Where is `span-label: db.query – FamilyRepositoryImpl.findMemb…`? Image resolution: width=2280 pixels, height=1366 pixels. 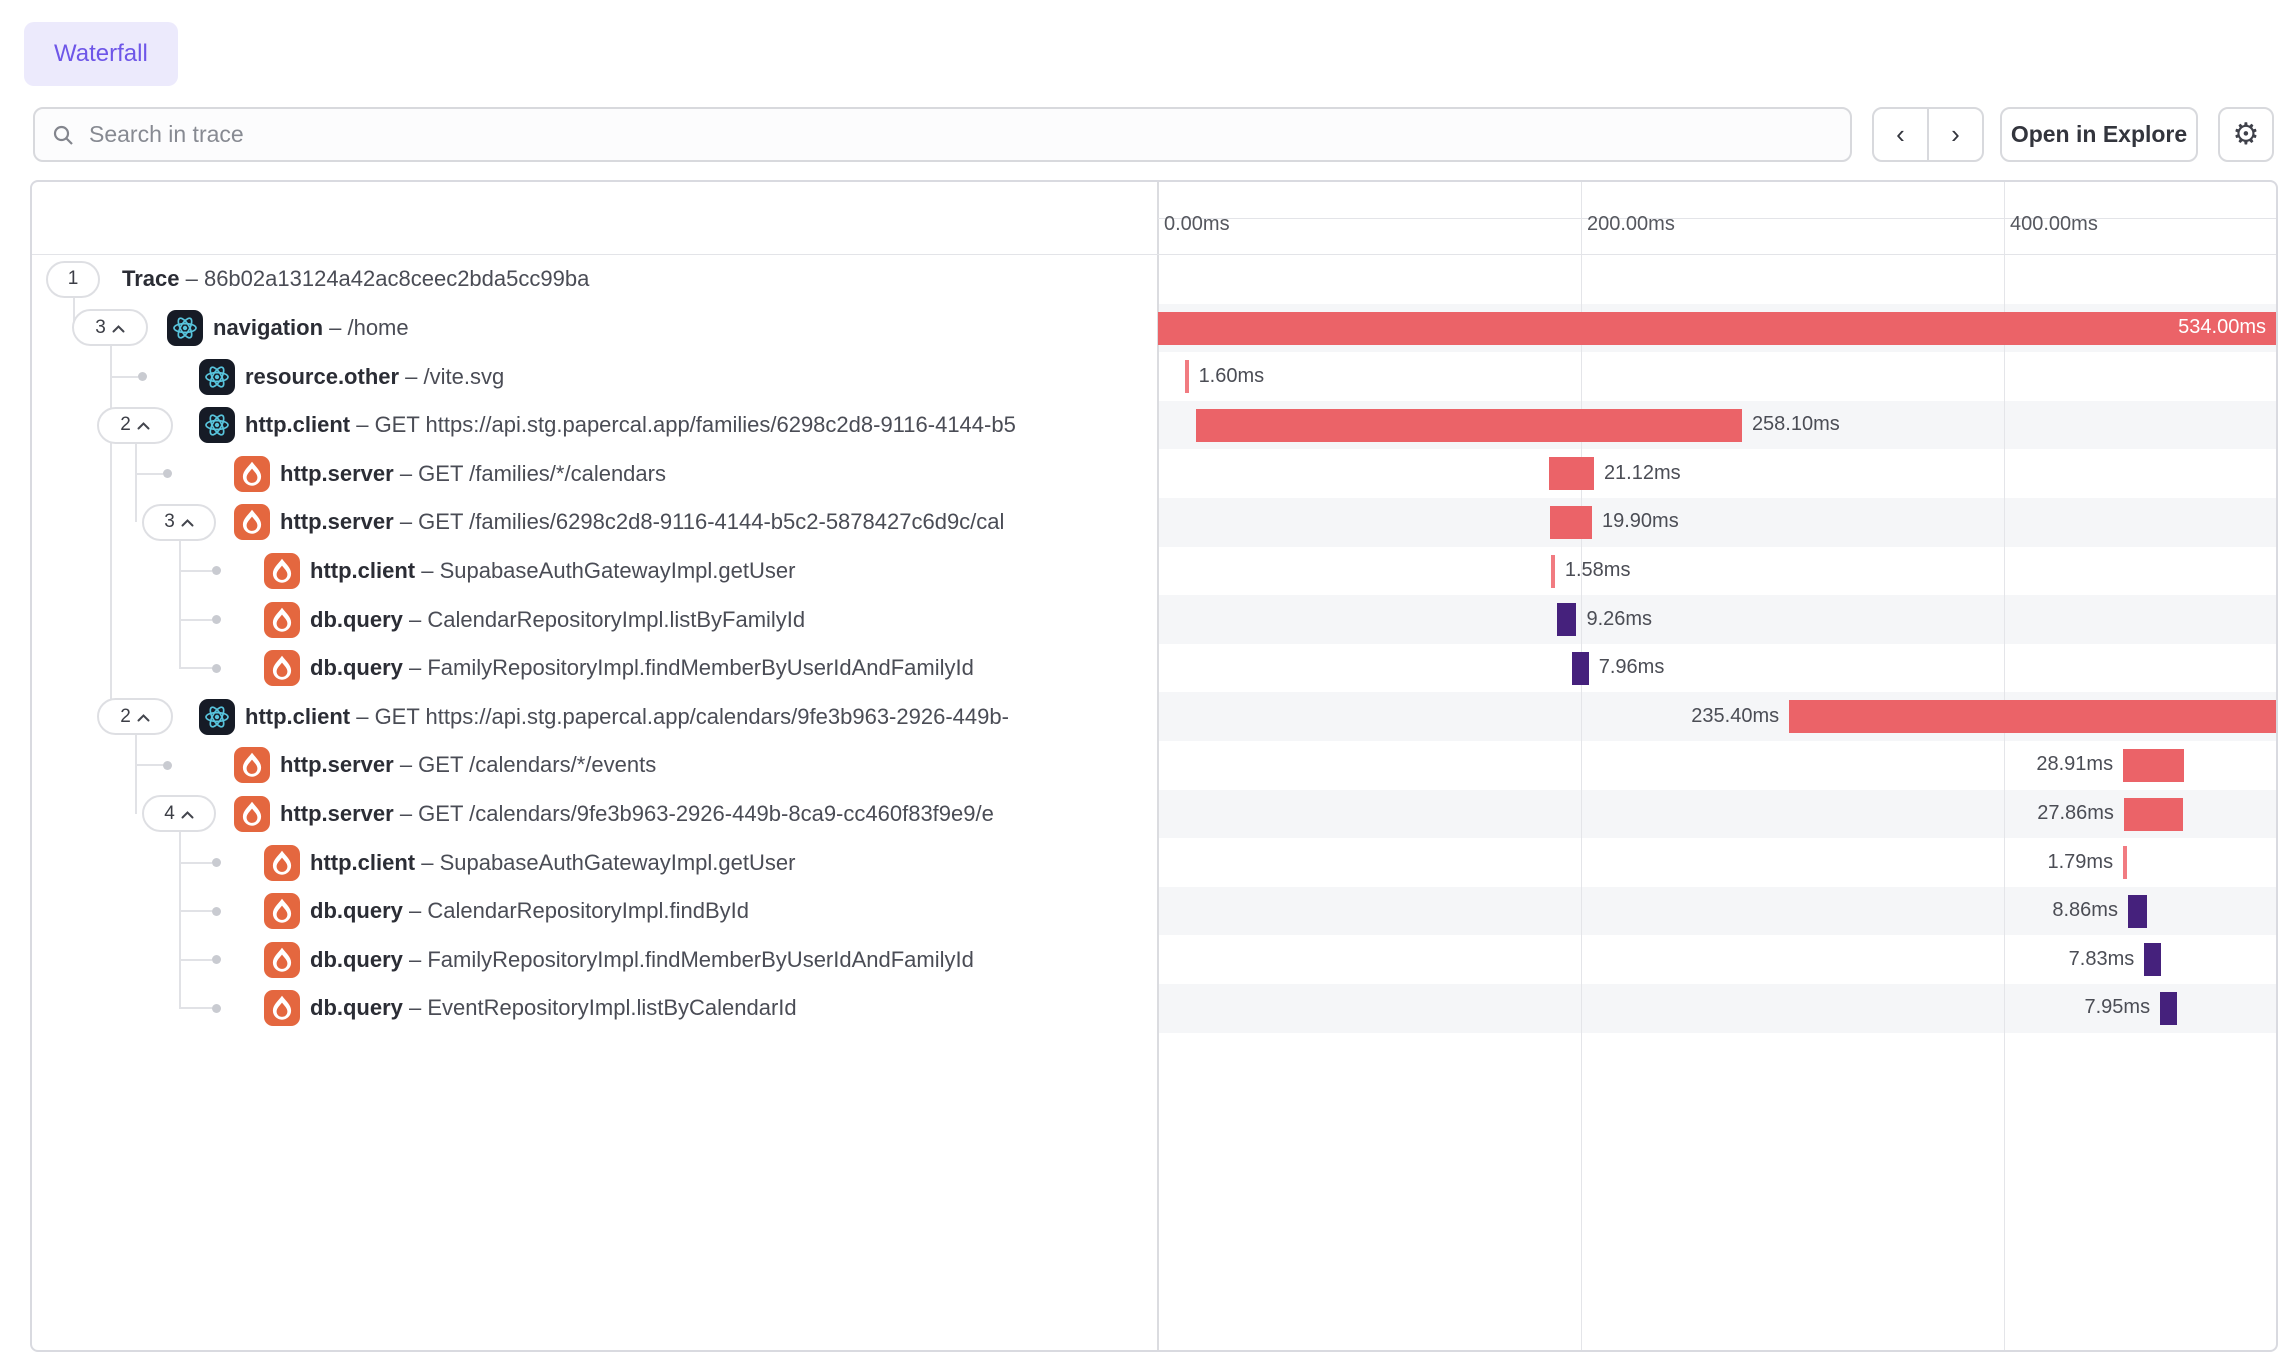 span-label: db.query – FamilyRepositoryImpl.findMemb… is located at coordinates (642, 668).